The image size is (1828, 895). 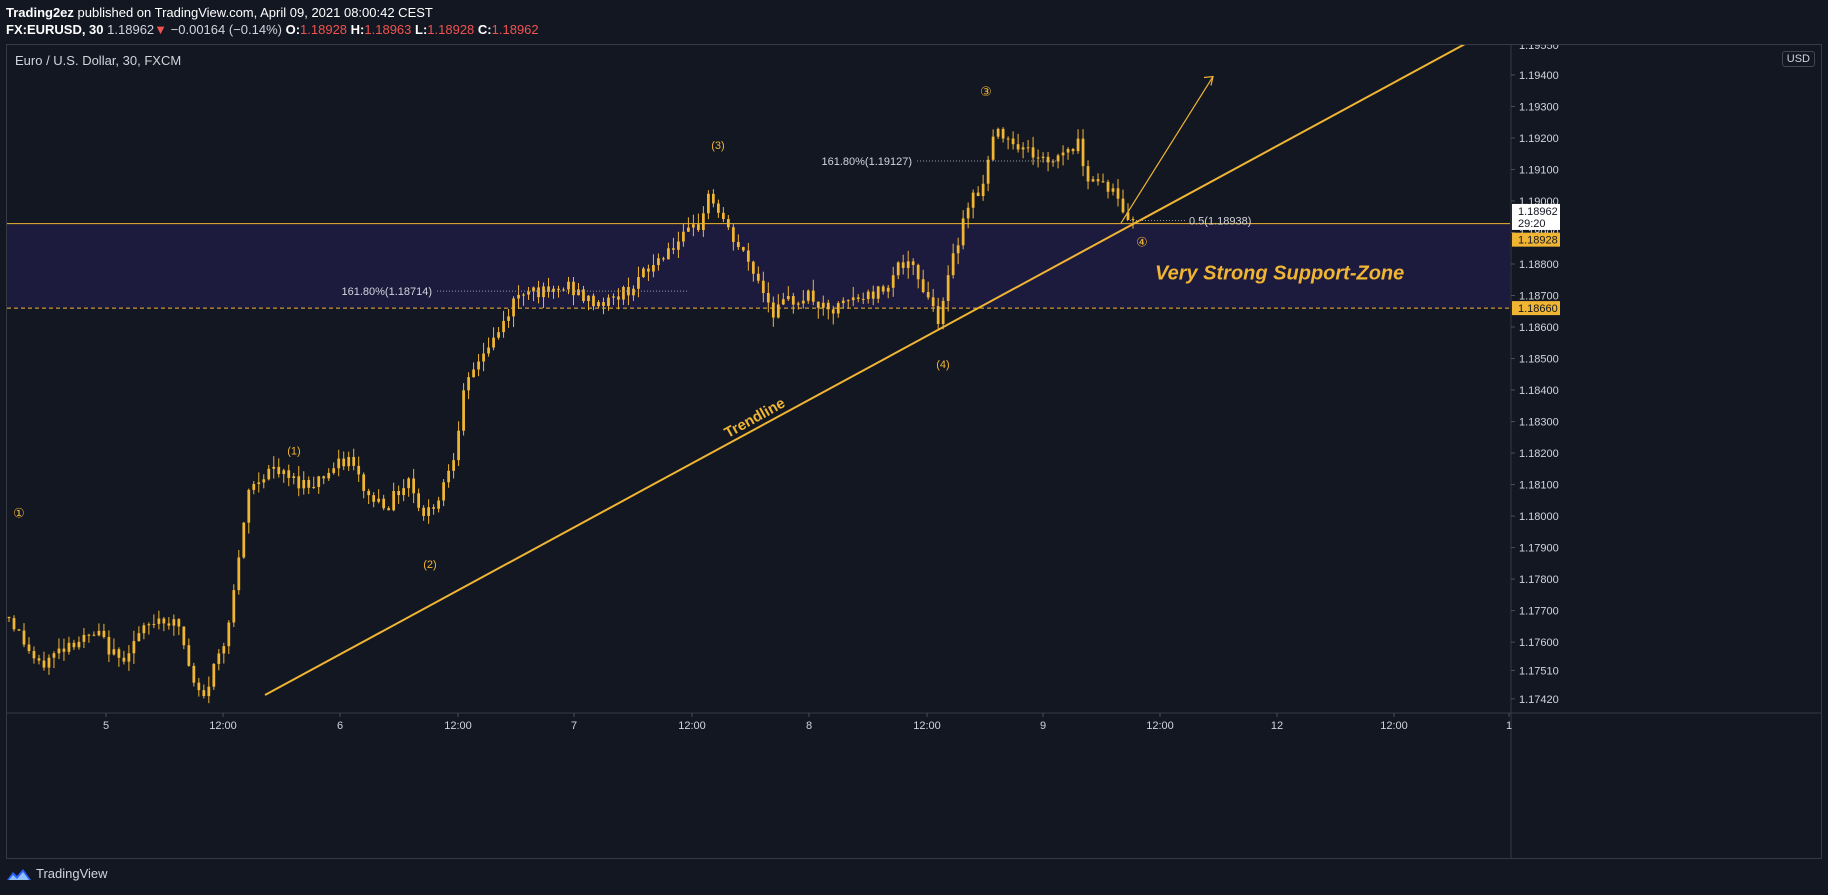 I want to click on price-tick-label: 1.17420, so click(x=1539, y=700).